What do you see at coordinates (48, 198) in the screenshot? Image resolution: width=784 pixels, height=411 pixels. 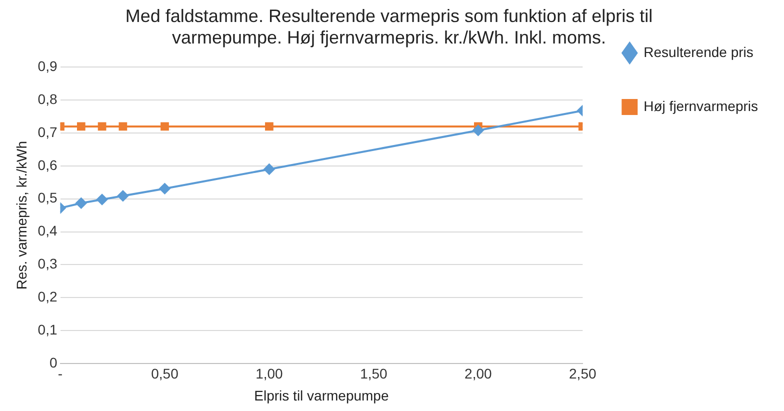 I see `y-tick-label: 0,5` at bounding box center [48, 198].